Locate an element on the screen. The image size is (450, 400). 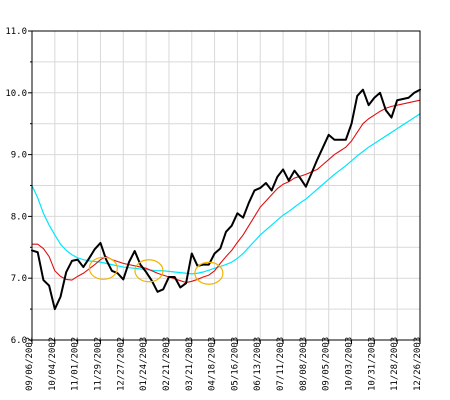
x-tick-label: 04/18/2003 is located at coordinates (213, 364).